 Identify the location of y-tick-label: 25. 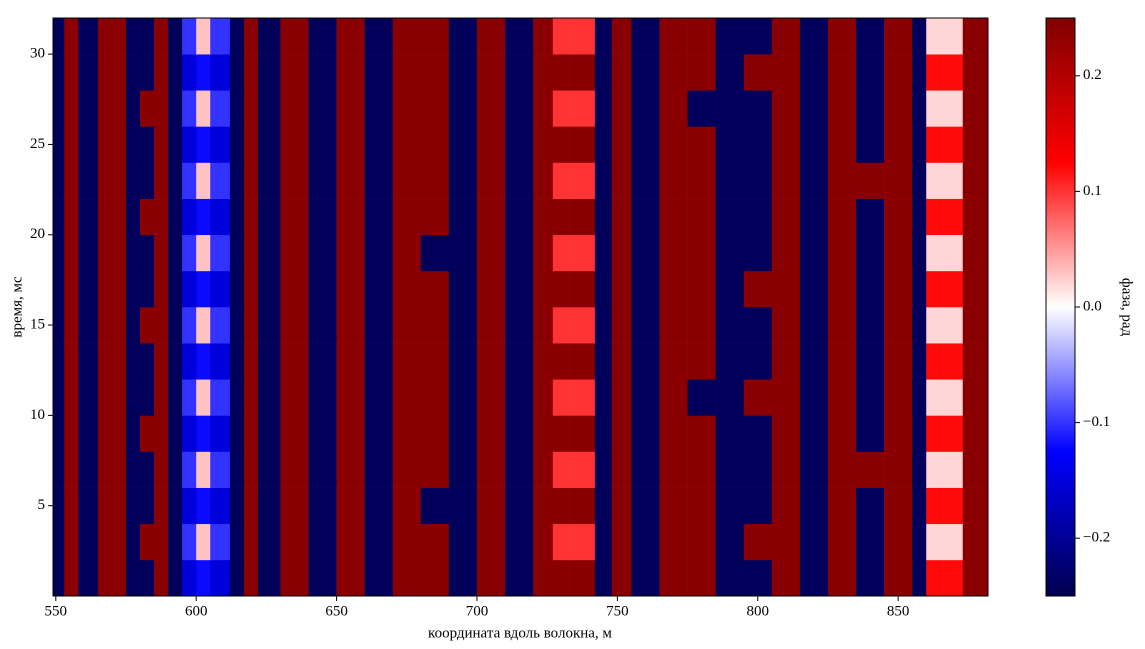
(37, 144).